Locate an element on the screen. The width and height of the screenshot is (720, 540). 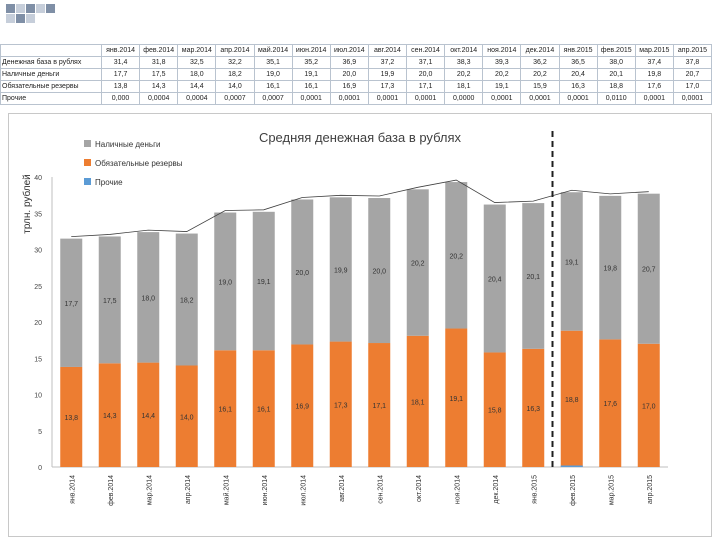
table-cell: 32,5 is located at coordinates (197, 62).